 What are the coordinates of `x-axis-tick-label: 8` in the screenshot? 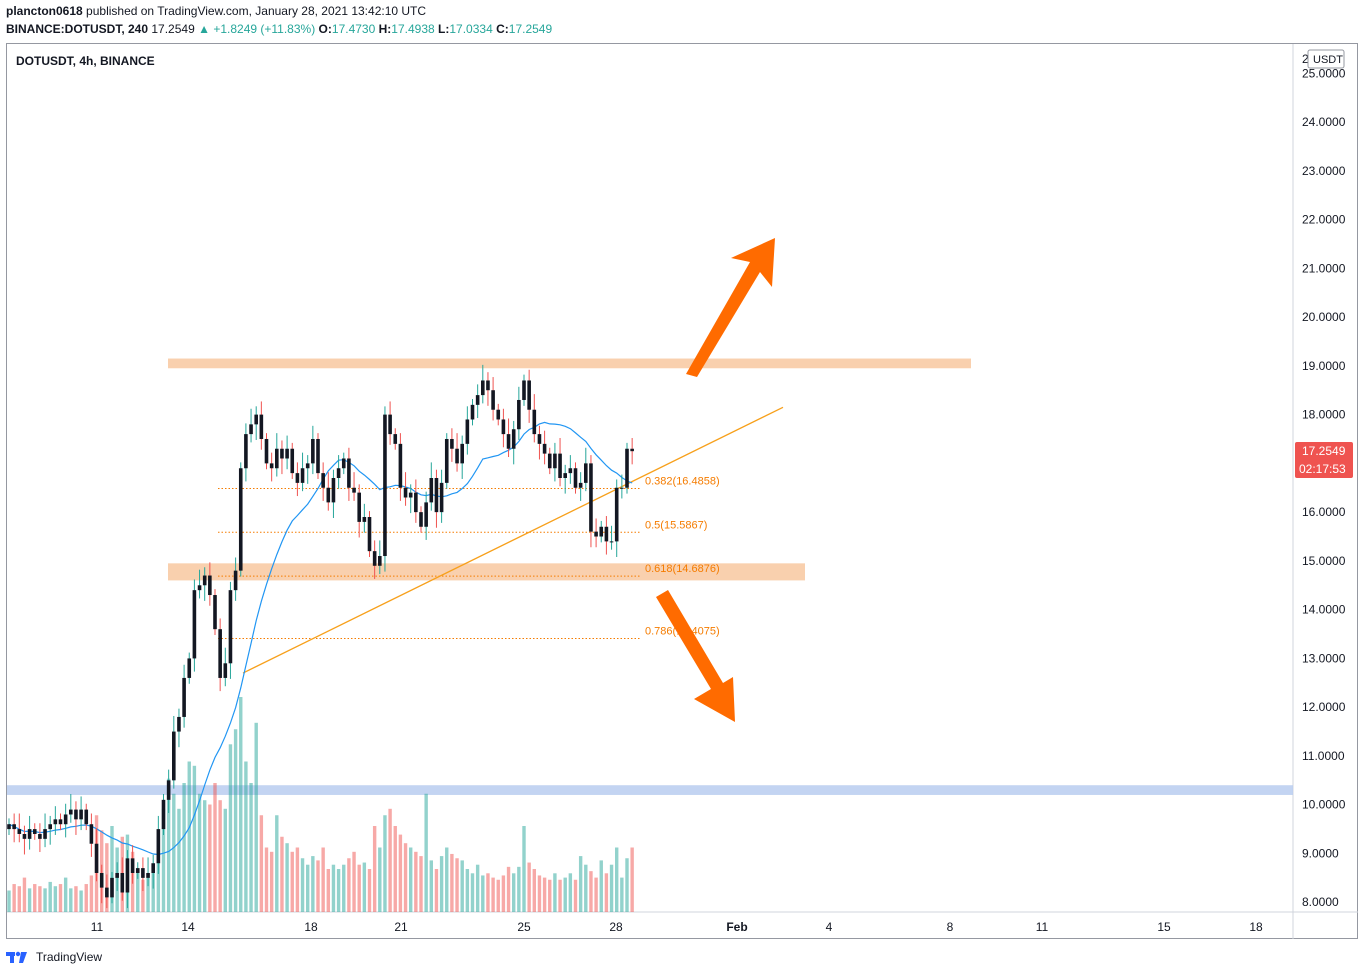 It's located at (950, 927).